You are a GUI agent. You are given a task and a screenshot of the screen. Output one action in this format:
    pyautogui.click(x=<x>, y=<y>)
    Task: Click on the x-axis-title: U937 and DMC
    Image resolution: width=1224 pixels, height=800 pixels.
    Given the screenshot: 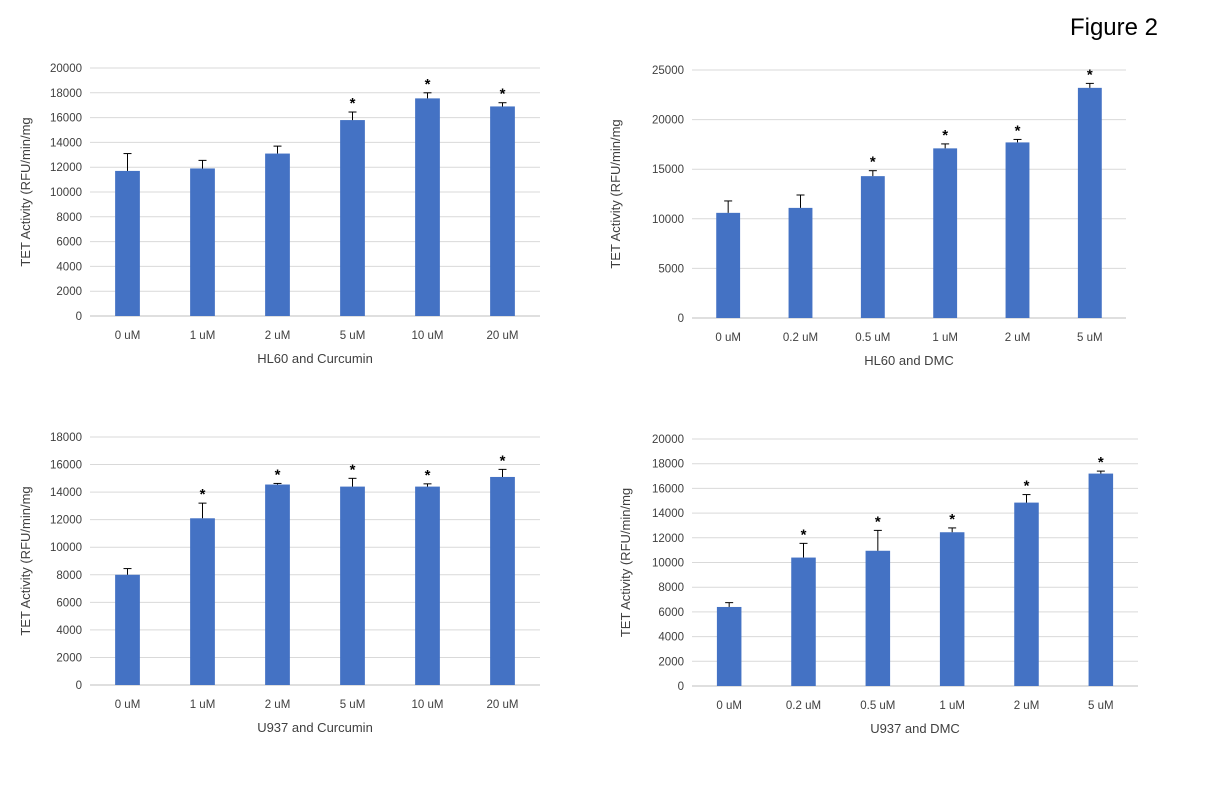 What is the action you would take?
    pyautogui.click(x=915, y=728)
    